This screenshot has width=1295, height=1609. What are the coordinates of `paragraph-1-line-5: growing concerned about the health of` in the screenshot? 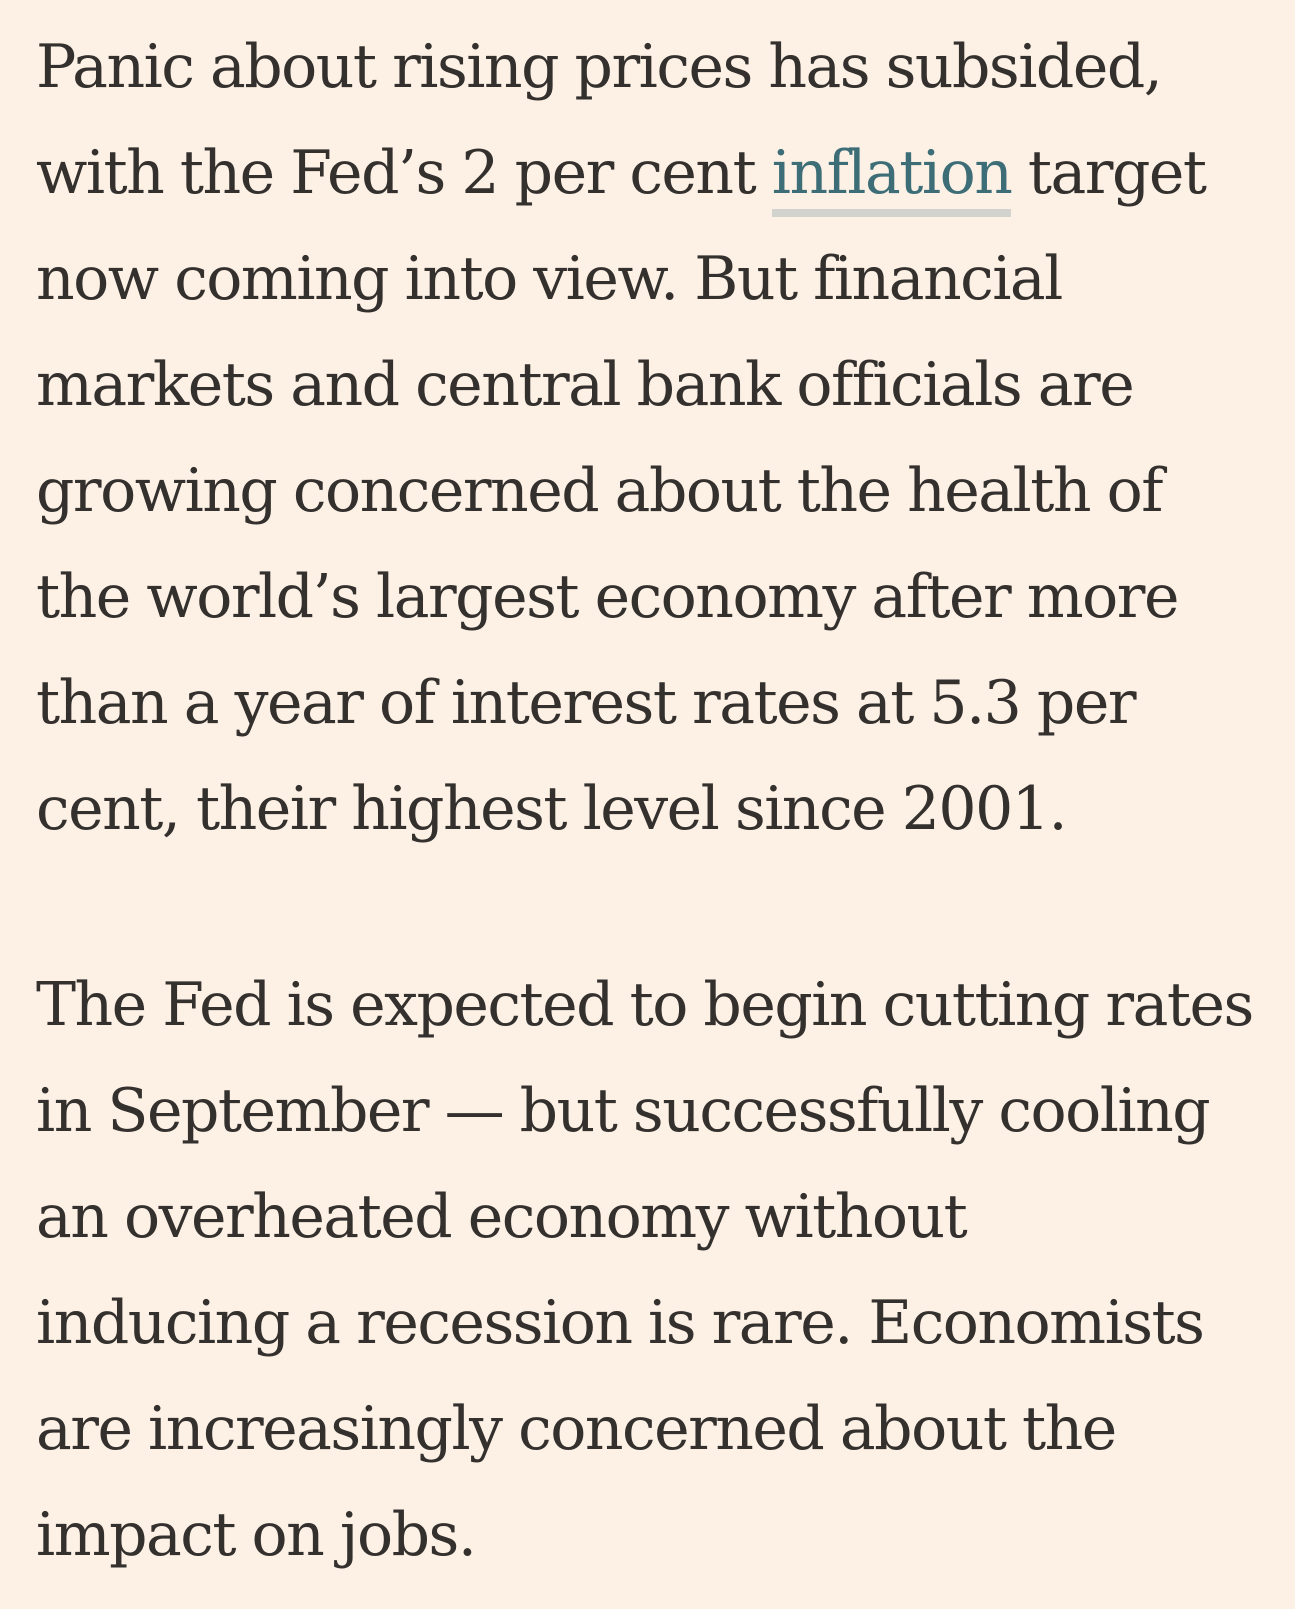 It's located at (599, 491).